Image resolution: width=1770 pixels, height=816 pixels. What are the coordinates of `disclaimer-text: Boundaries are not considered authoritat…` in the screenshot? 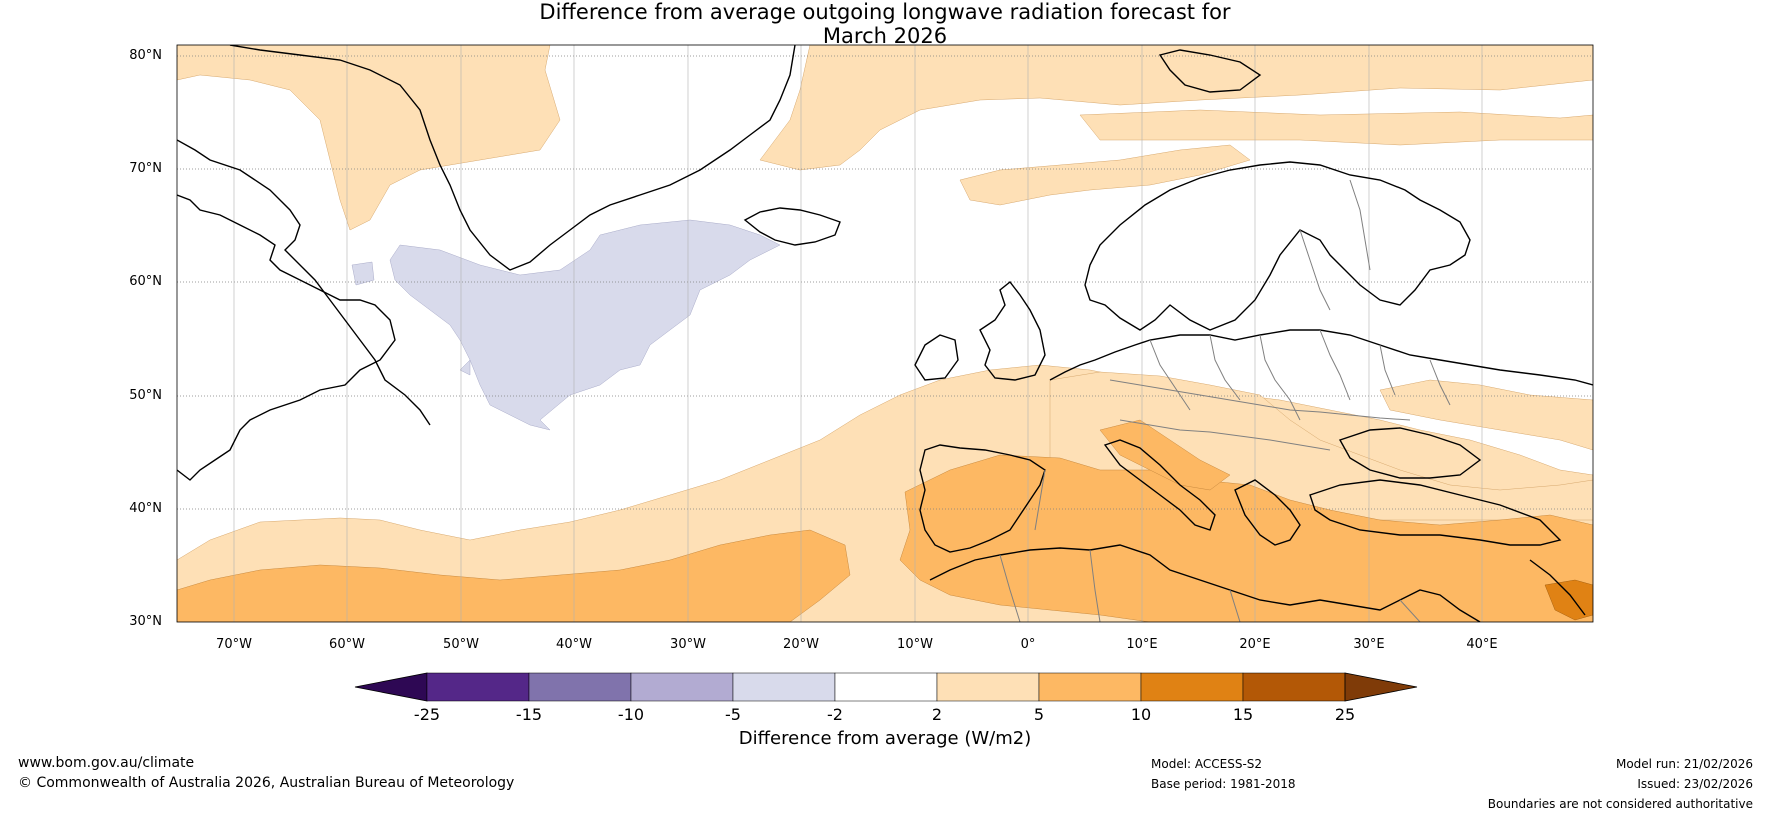 It's located at (1620, 804).